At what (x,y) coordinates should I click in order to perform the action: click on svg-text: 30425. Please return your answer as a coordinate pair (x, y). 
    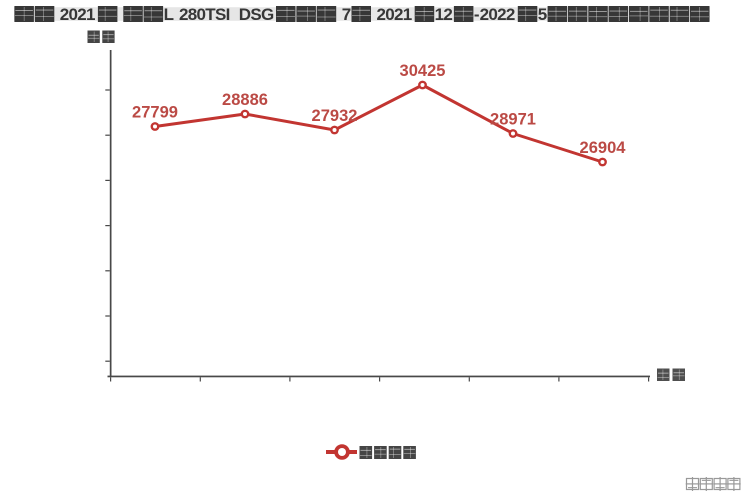
    Looking at the image, I should click on (423, 71).